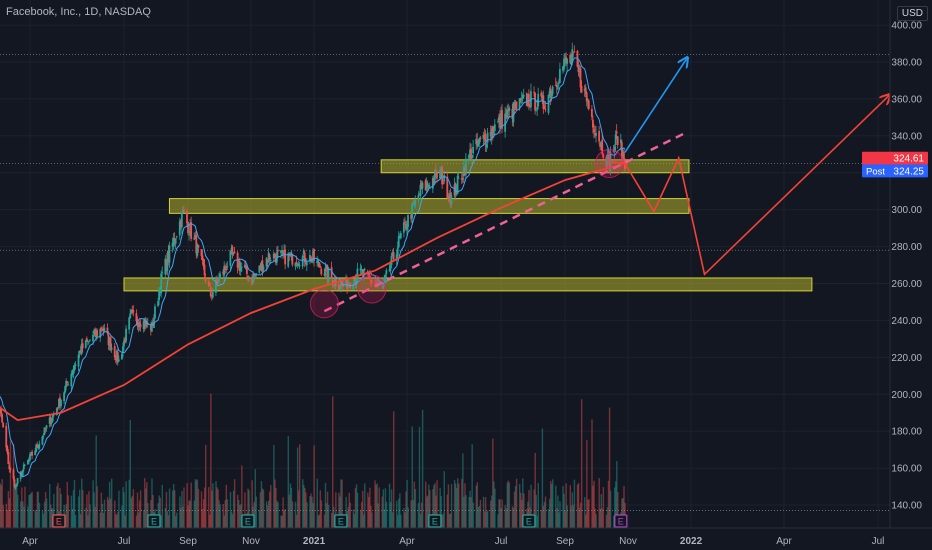 The height and width of the screenshot is (550, 932). I want to click on y-tick-label: 380.00, so click(906, 63).